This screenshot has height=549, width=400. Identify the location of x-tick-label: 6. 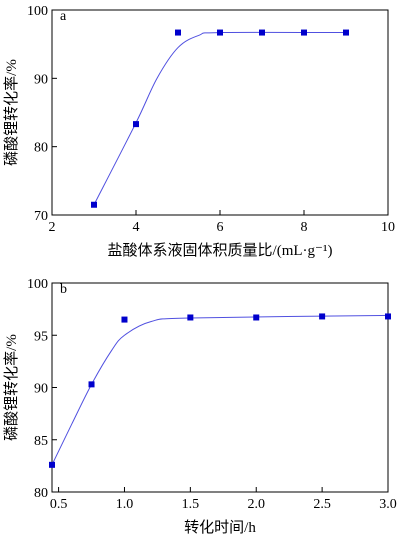
(220, 227).